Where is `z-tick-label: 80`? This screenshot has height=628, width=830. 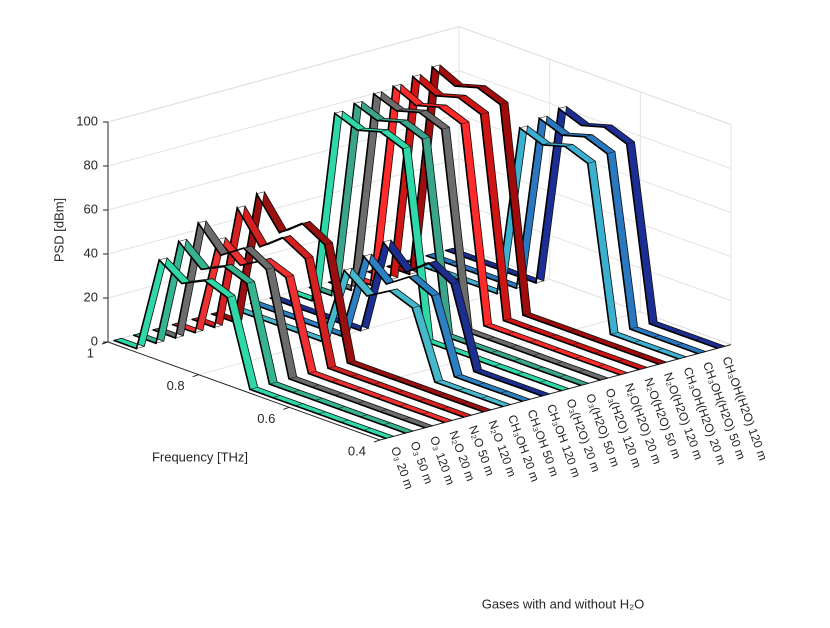
z-tick-label: 80 is located at coordinates (91, 164).